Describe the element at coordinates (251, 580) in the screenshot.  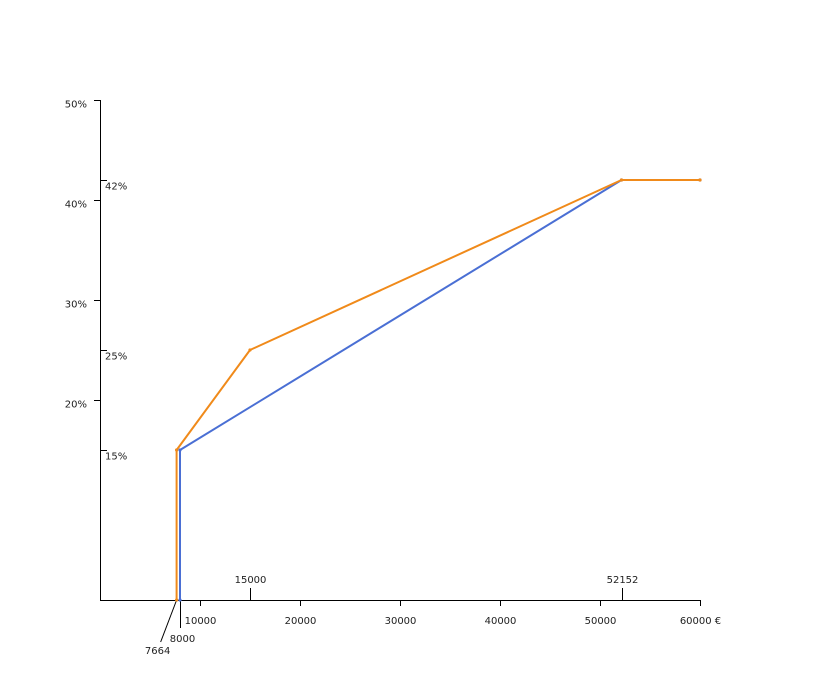
I see `x-mark-label: 15000` at that location.